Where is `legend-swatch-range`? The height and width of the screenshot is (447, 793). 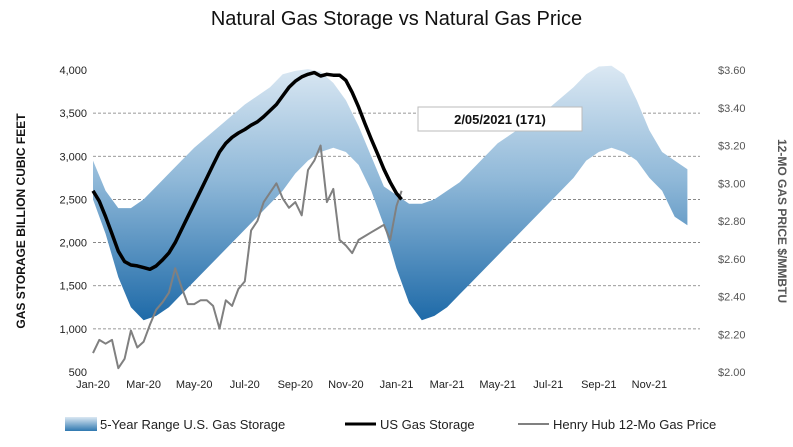
legend-swatch-range is located at coordinates (81, 424).